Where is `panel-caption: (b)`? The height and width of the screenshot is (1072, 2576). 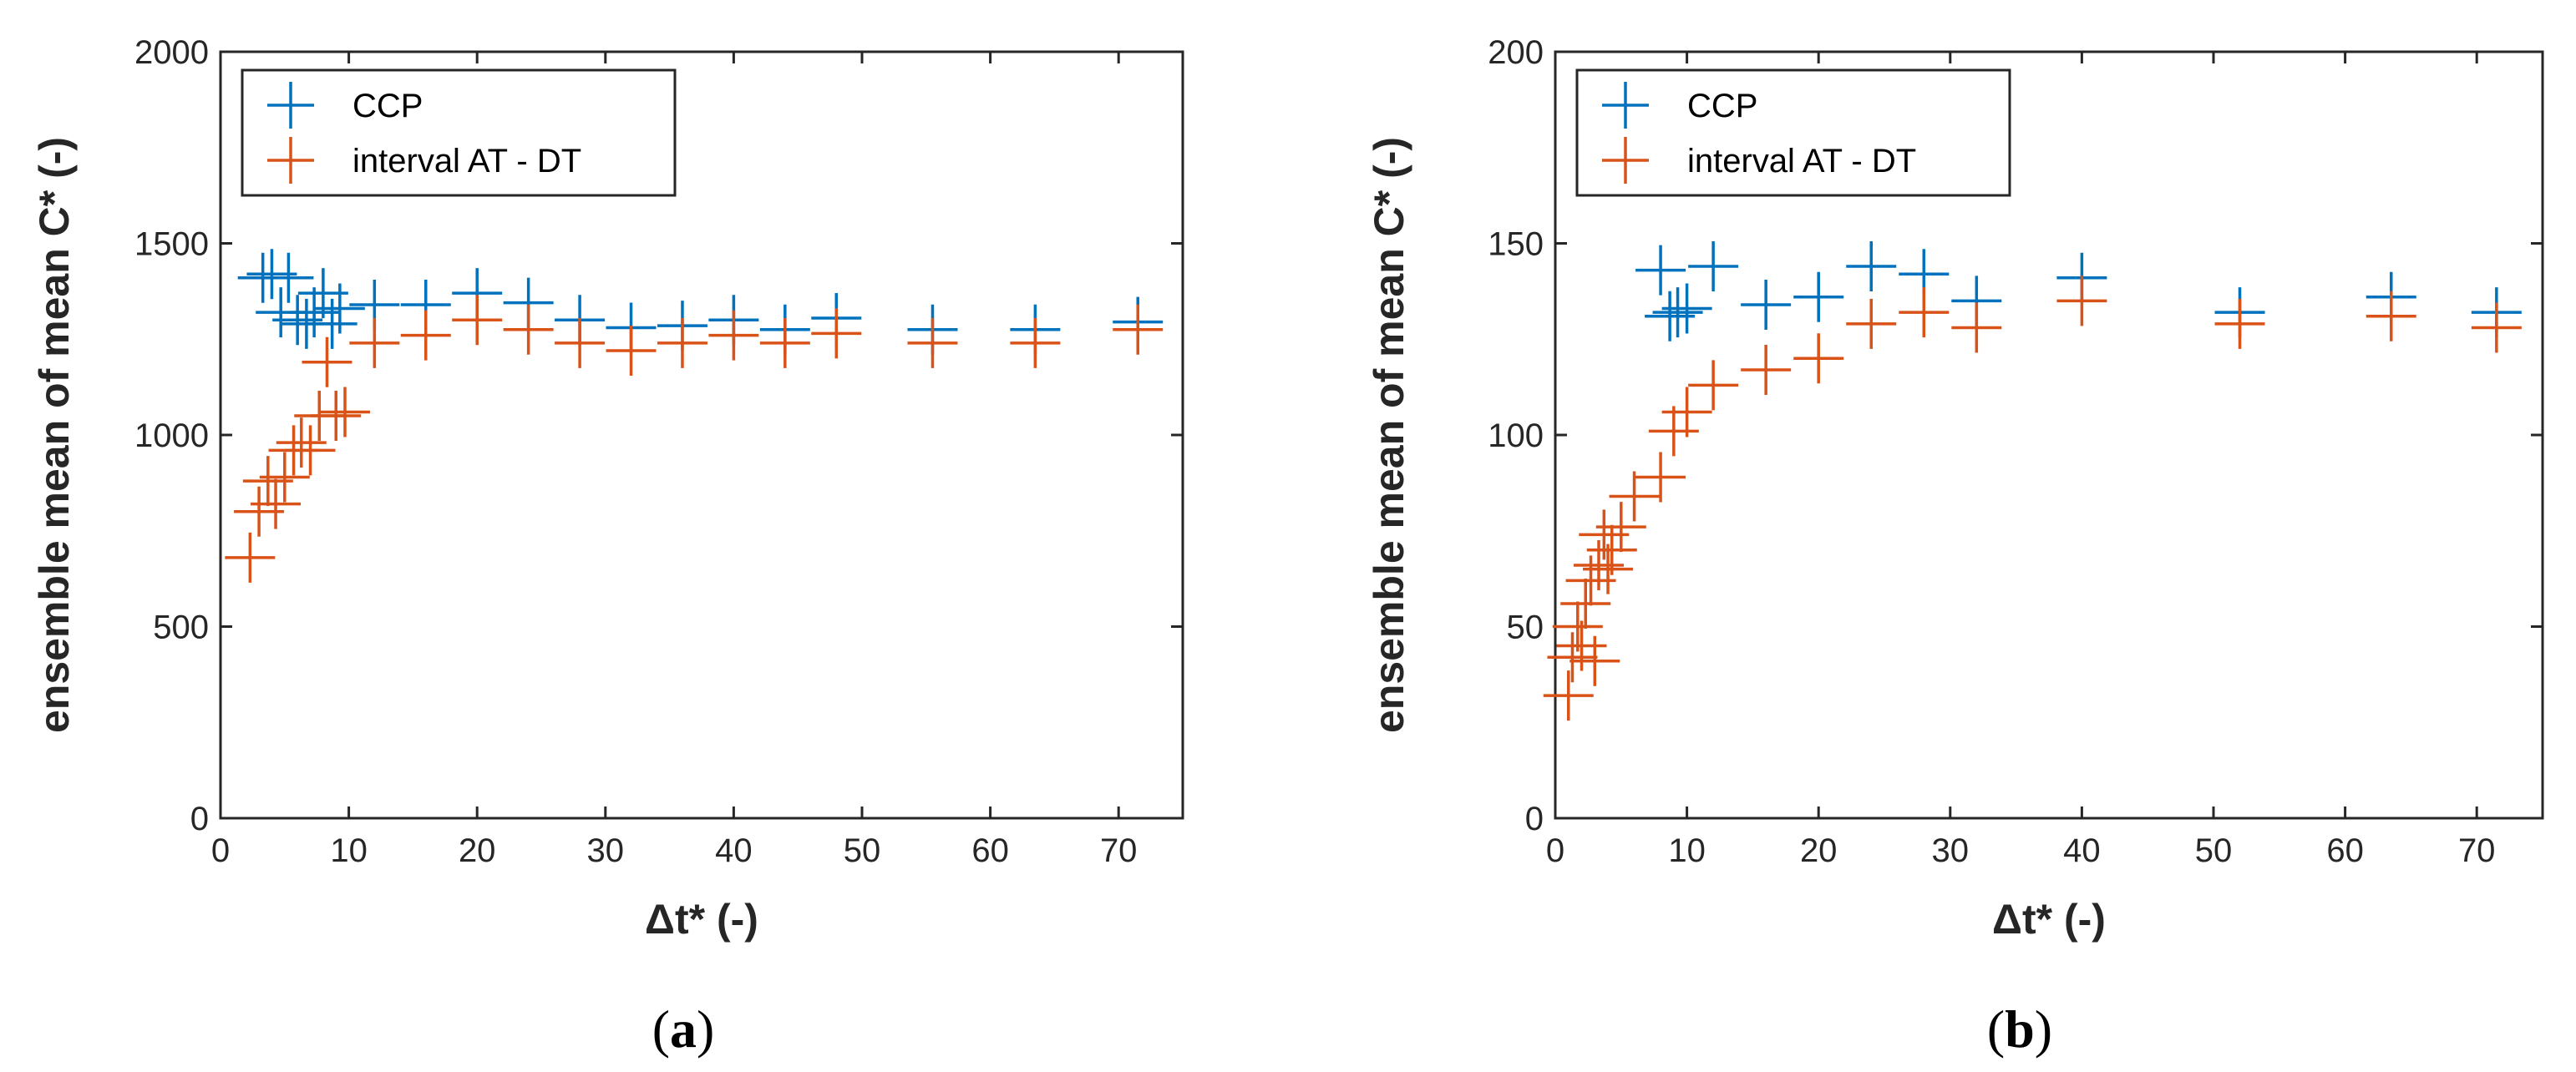 panel-caption: (b) is located at coordinates (2019, 1029).